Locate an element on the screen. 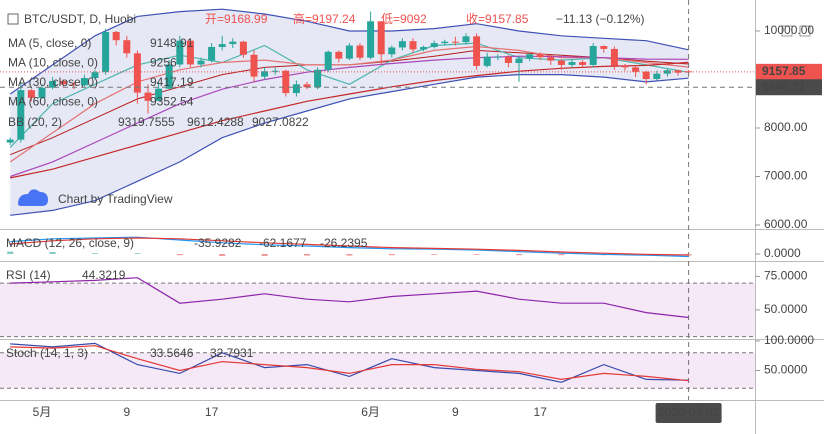 This screenshot has width=824, height=434. chart-title: BTC/USDT, D, Huobi is located at coordinates (80, 19).